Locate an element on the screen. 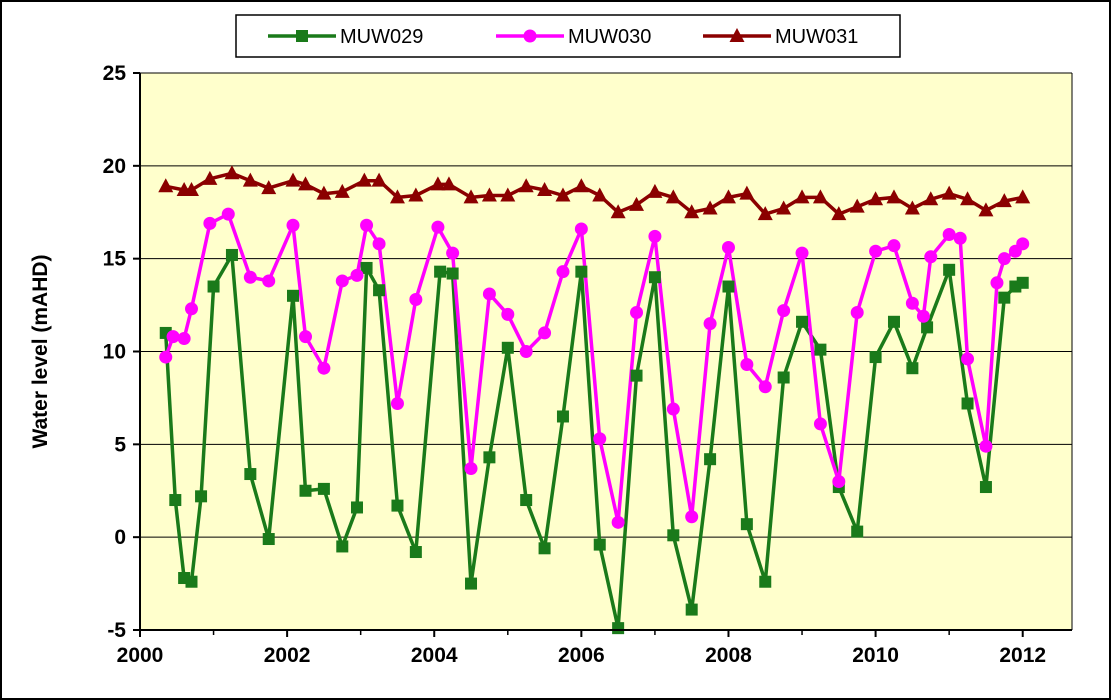 This screenshot has height=700, width=1111. legend-label-muw031: MUW031 is located at coordinates (816, 37).